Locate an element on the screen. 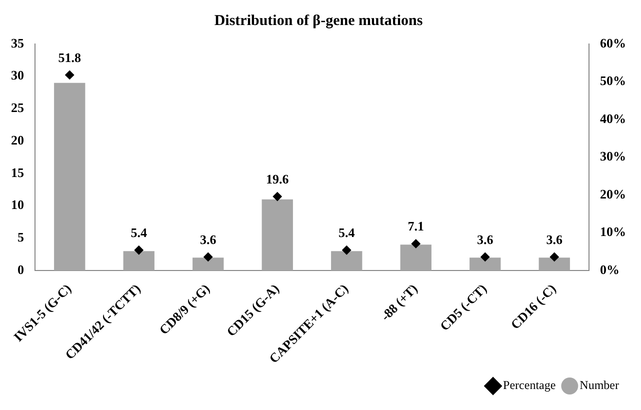  y2-tick-label: 60% is located at coordinates (613, 42).